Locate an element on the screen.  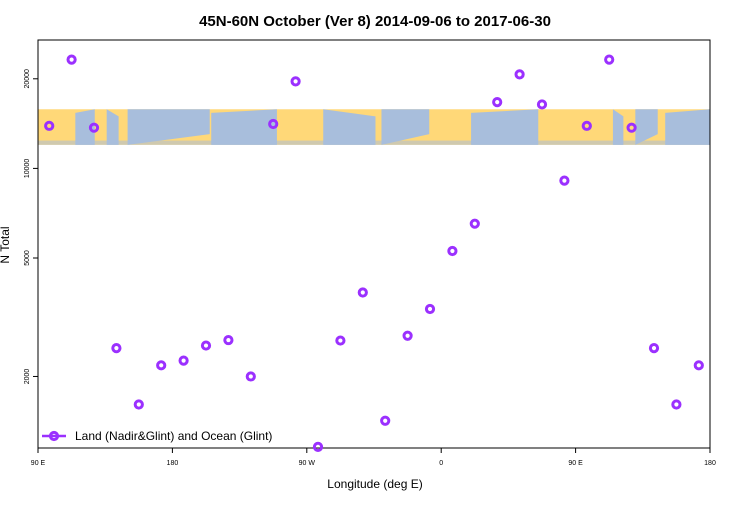
x-tick-label: 90 W is located at coordinates (307, 463).